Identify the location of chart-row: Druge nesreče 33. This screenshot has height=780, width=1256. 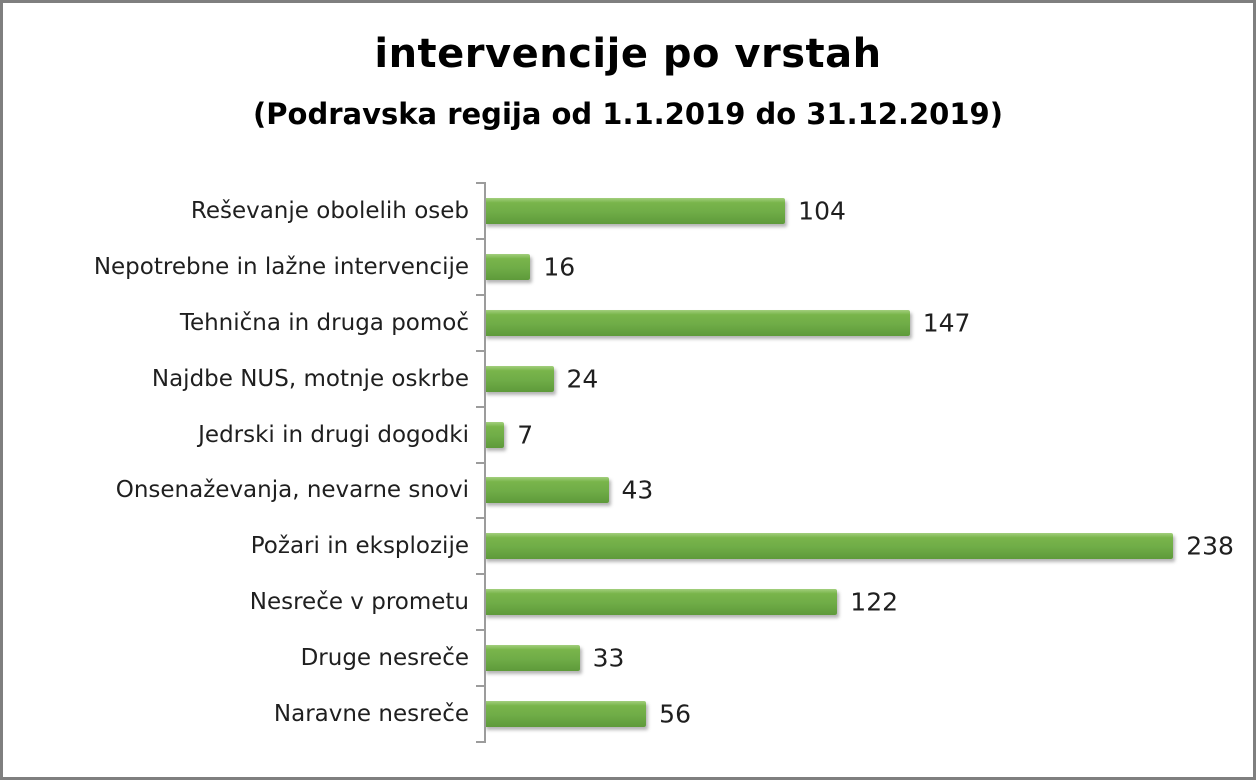
(628, 658).